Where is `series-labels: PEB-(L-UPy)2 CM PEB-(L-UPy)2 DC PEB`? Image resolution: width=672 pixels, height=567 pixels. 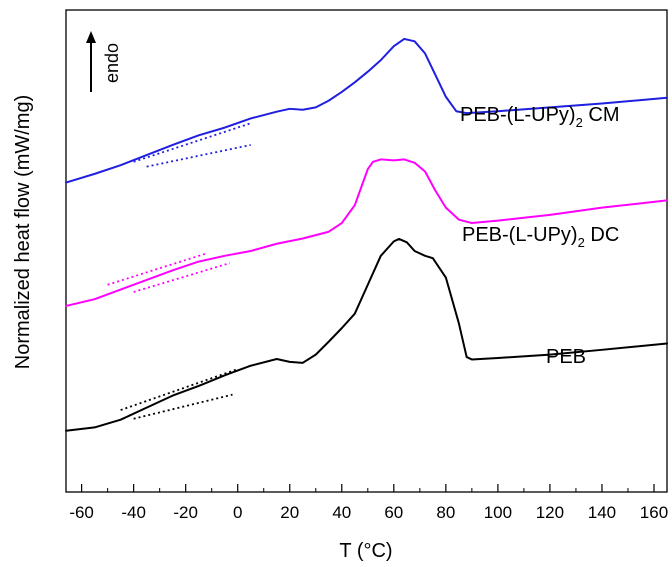 series-labels: PEB-(L-UPy)2 CM PEB-(L-UPy)2 DC PEB is located at coordinates (539, 236).